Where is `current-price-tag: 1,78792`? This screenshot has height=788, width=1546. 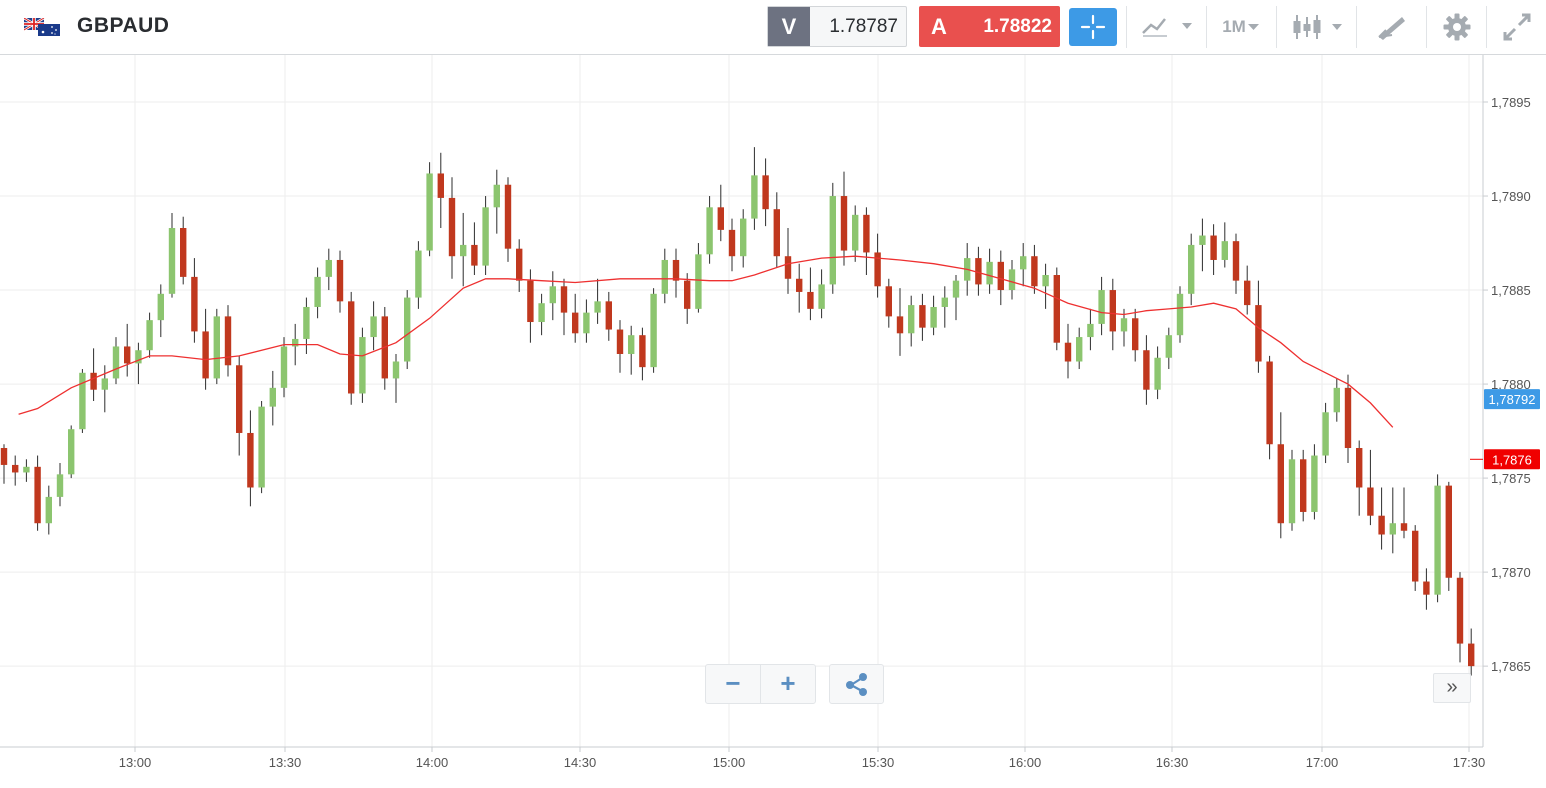 current-price-tag: 1,78792 is located at coordinates (1512, 399).